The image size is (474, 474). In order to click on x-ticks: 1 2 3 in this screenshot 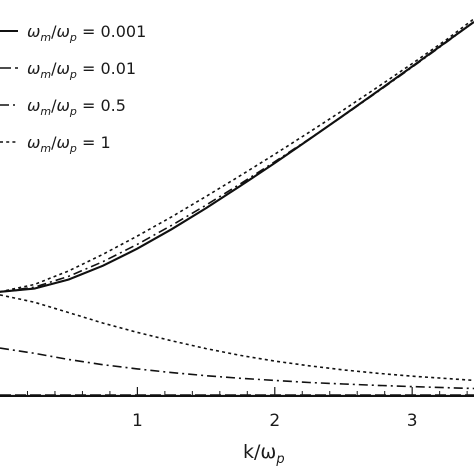, I will do `click(247, 409)`.